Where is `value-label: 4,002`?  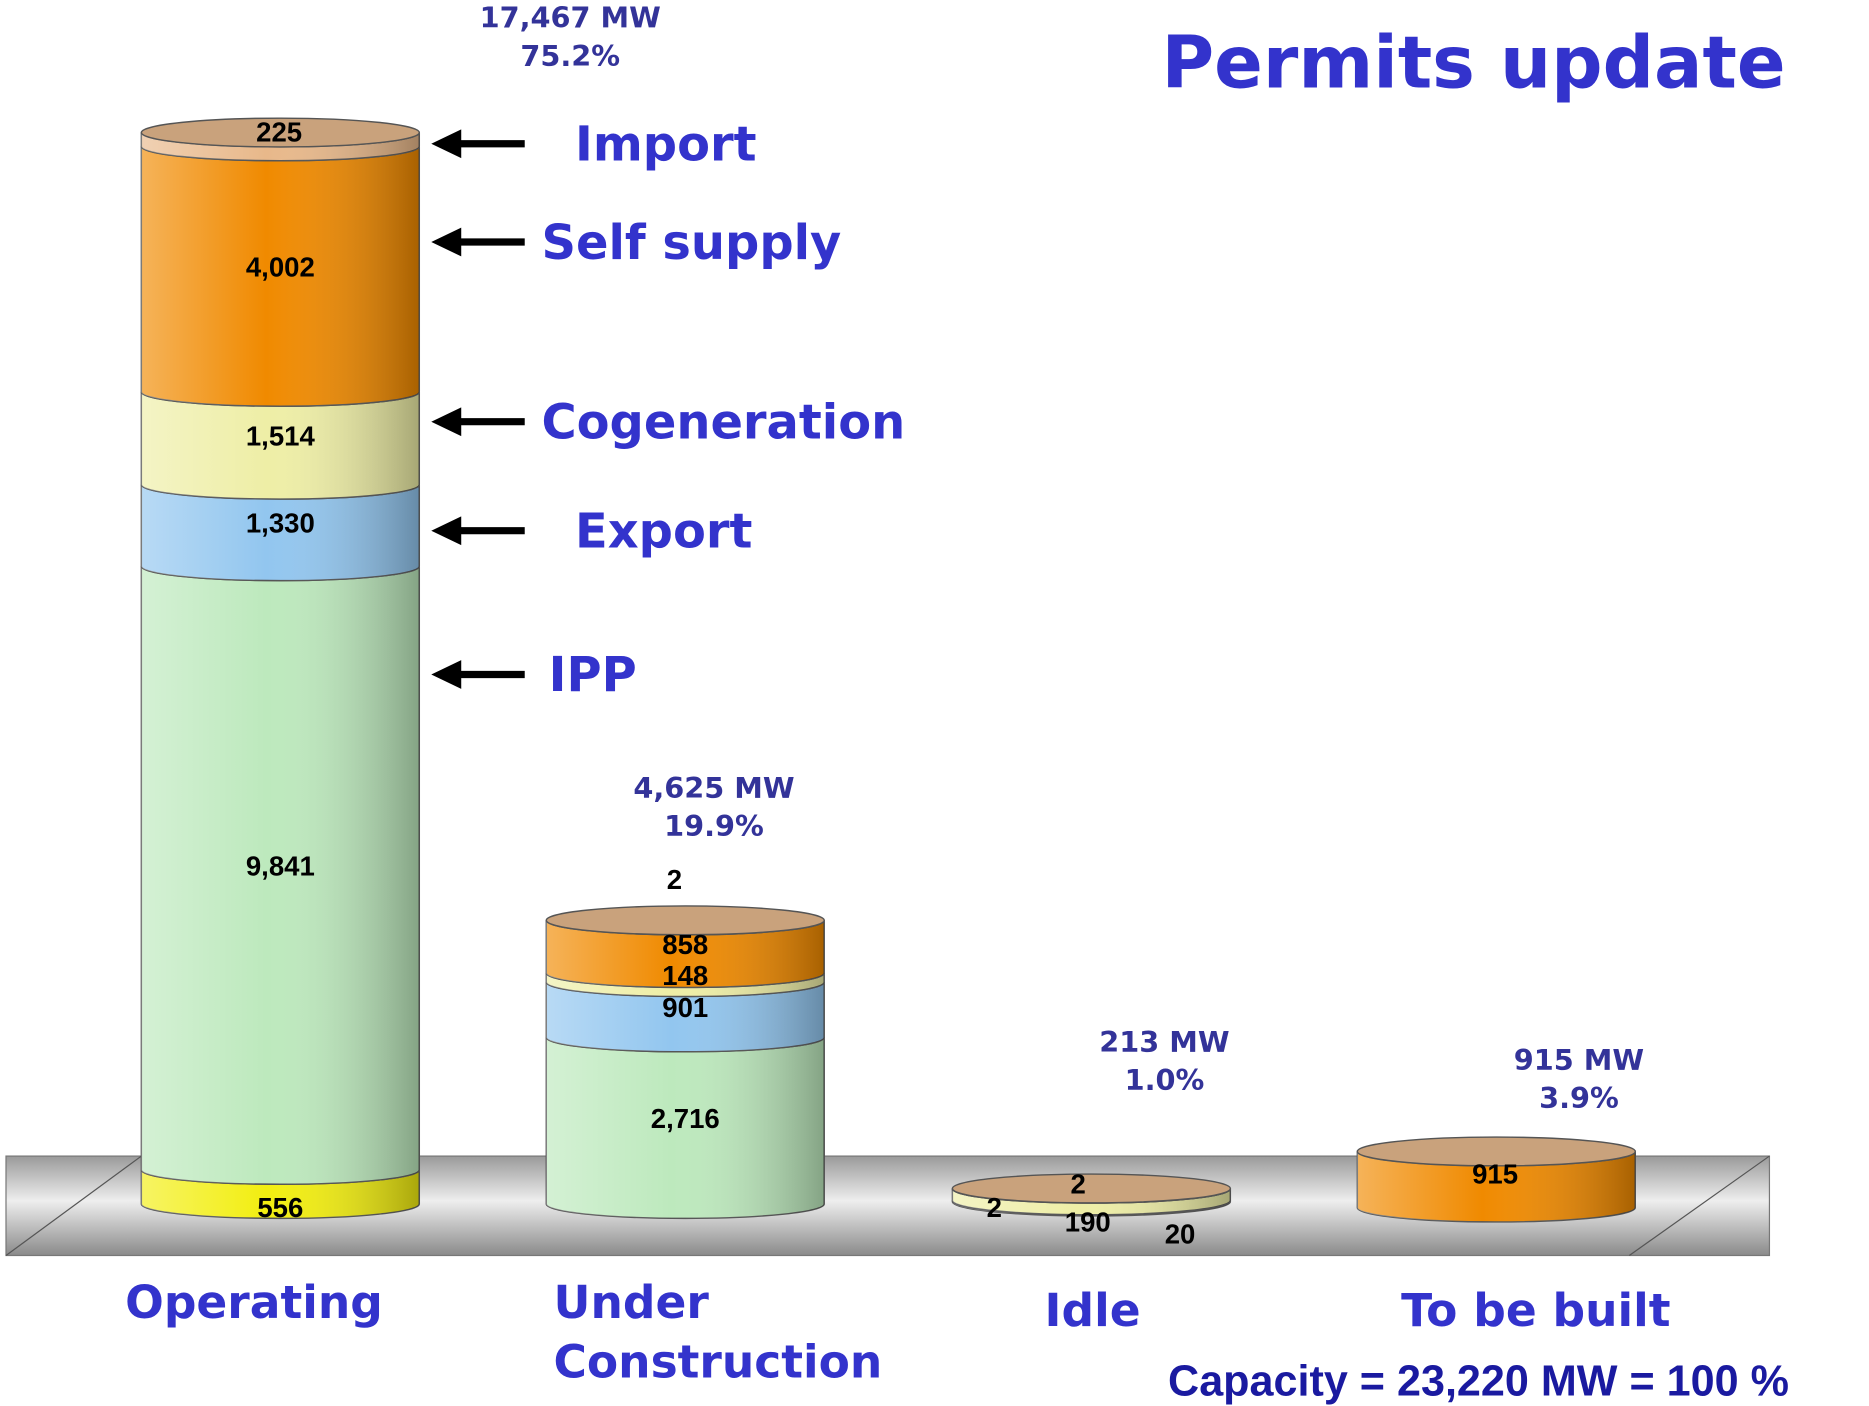 value-label: 4,002 is located at coordinates (280, 266).